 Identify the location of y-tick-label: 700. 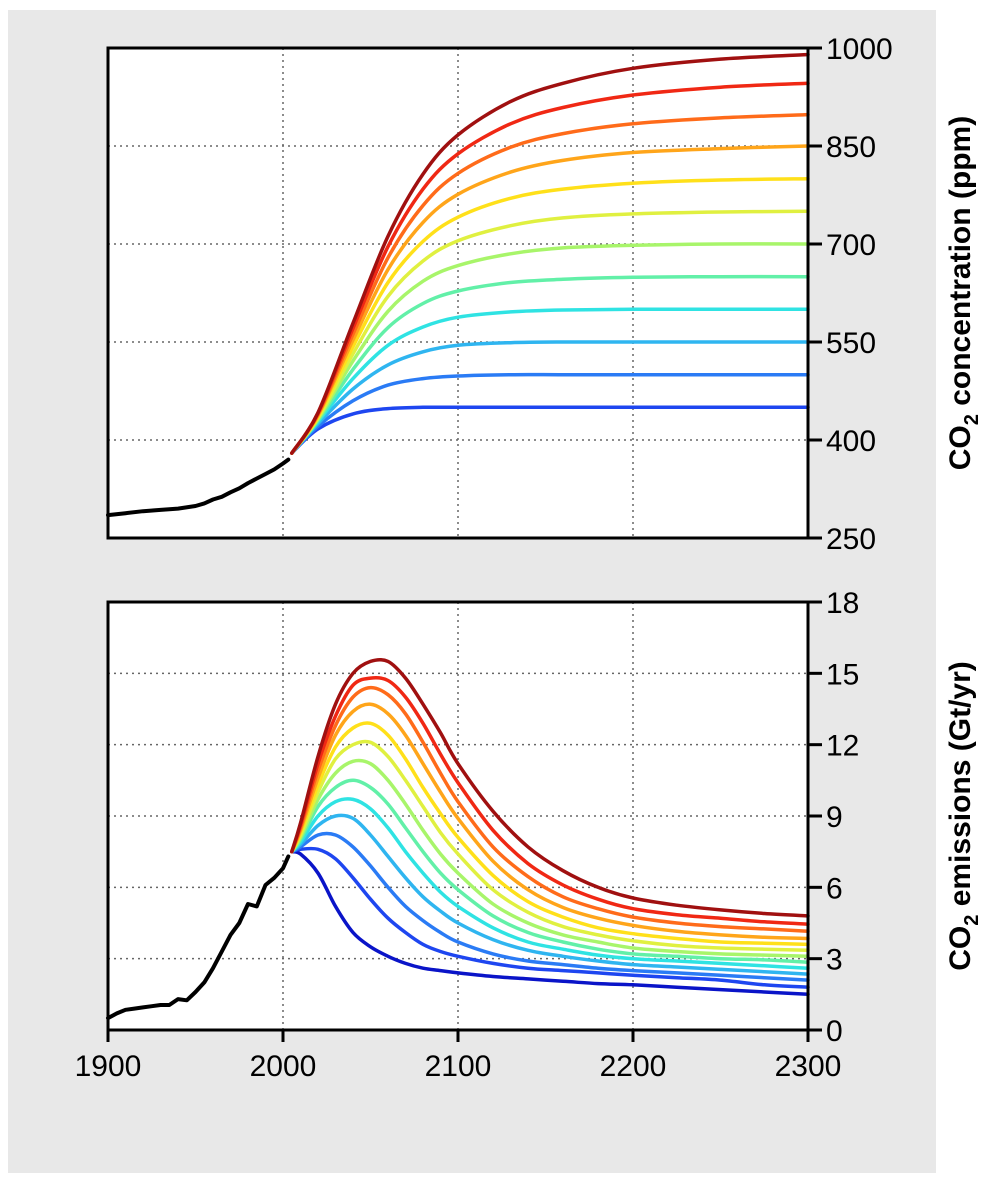
(851, 245).